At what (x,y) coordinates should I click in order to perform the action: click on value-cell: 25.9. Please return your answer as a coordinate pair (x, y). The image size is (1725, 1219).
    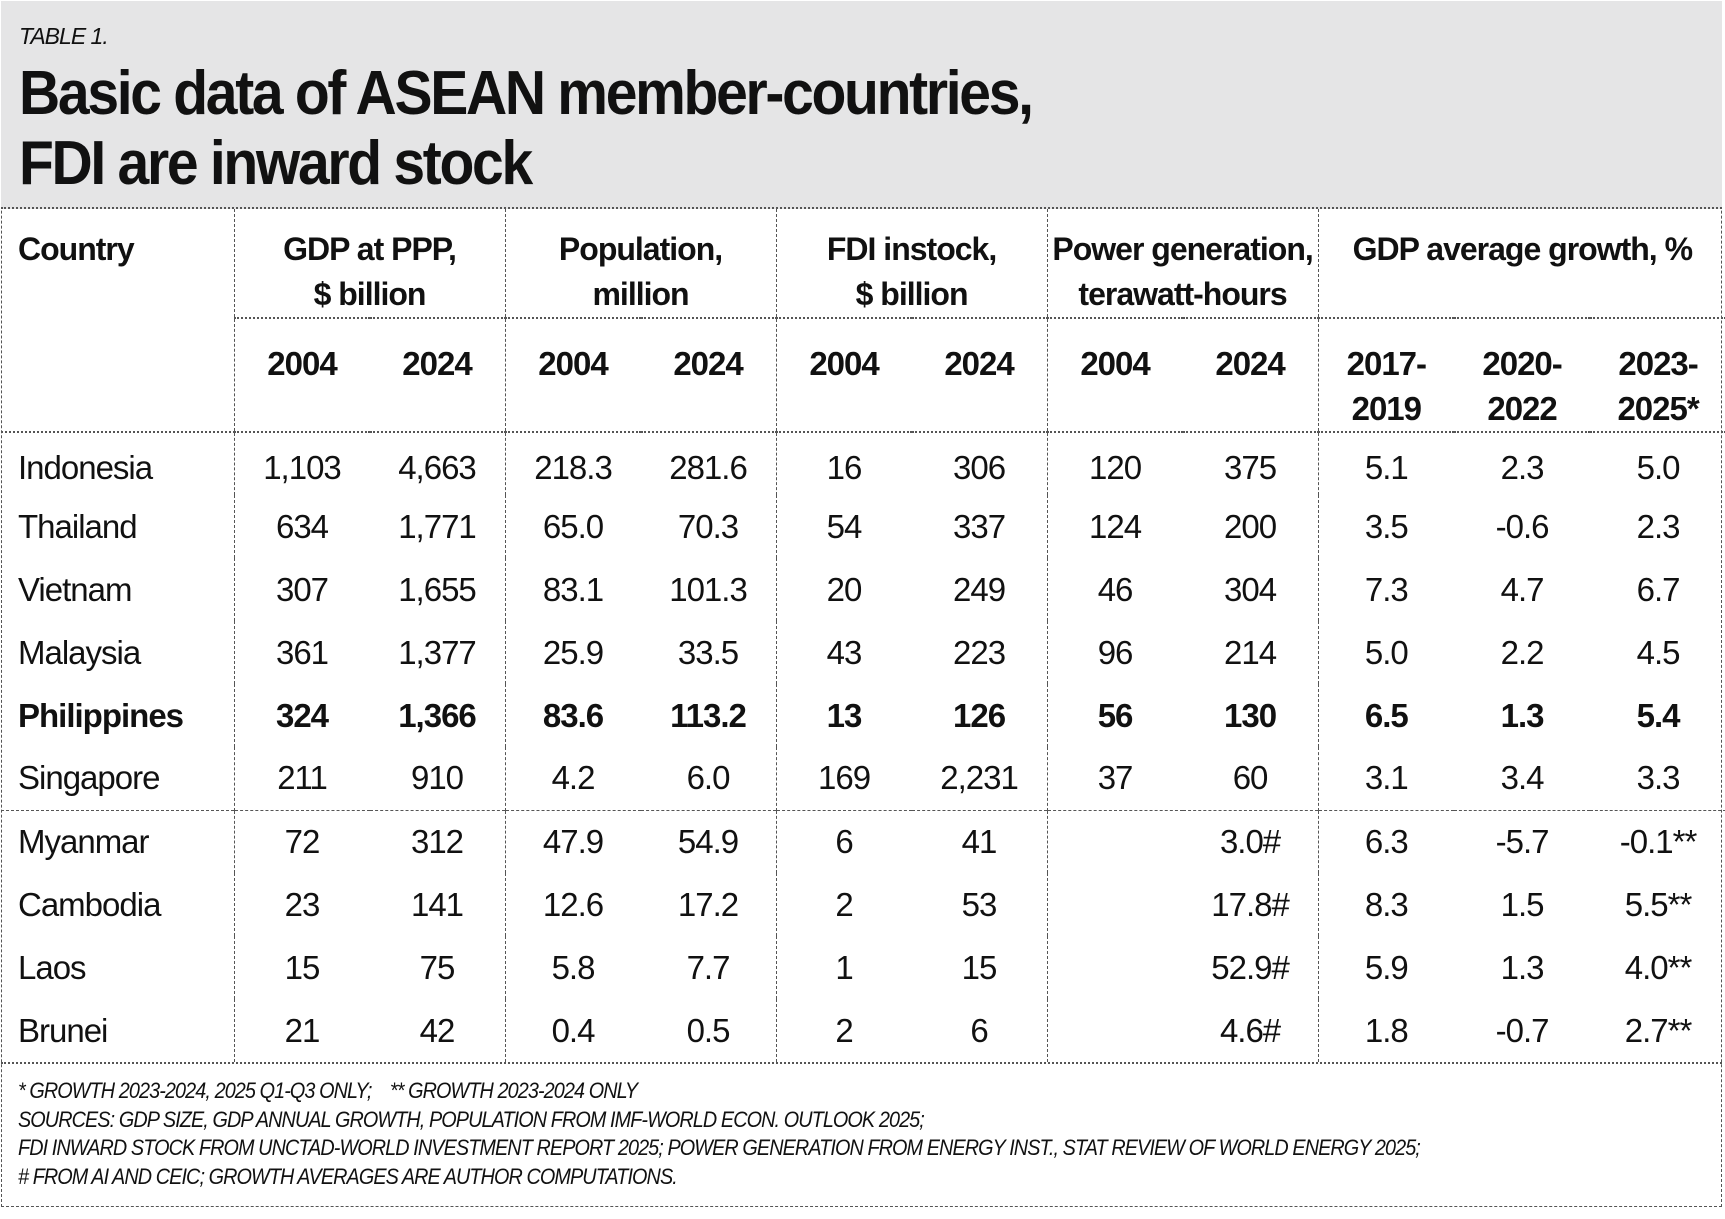
    Looking at the image, I should click on (572, 652).